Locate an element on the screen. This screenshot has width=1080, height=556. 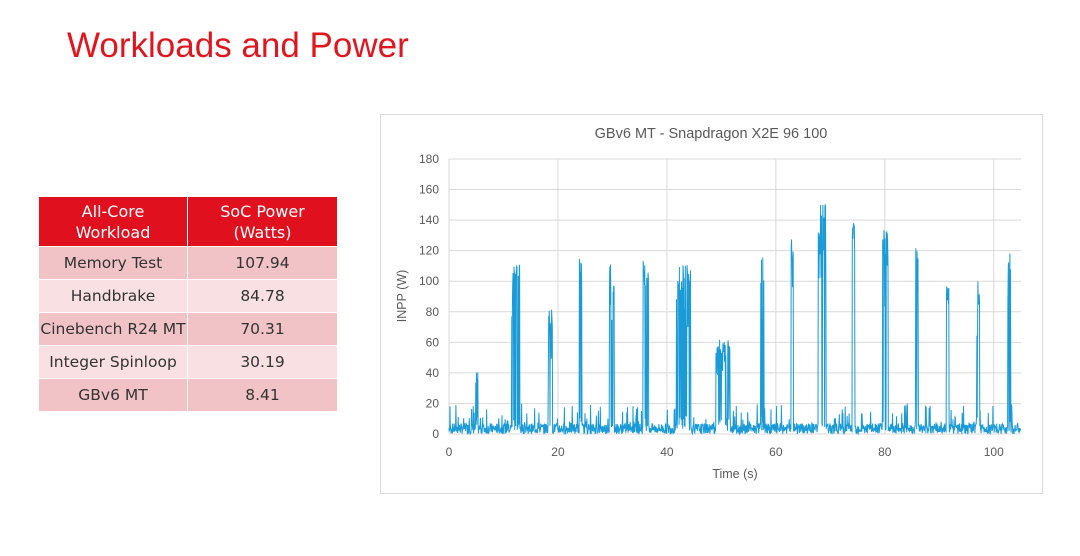
y-tick-label: 140 is located at coordinates (429, 220).